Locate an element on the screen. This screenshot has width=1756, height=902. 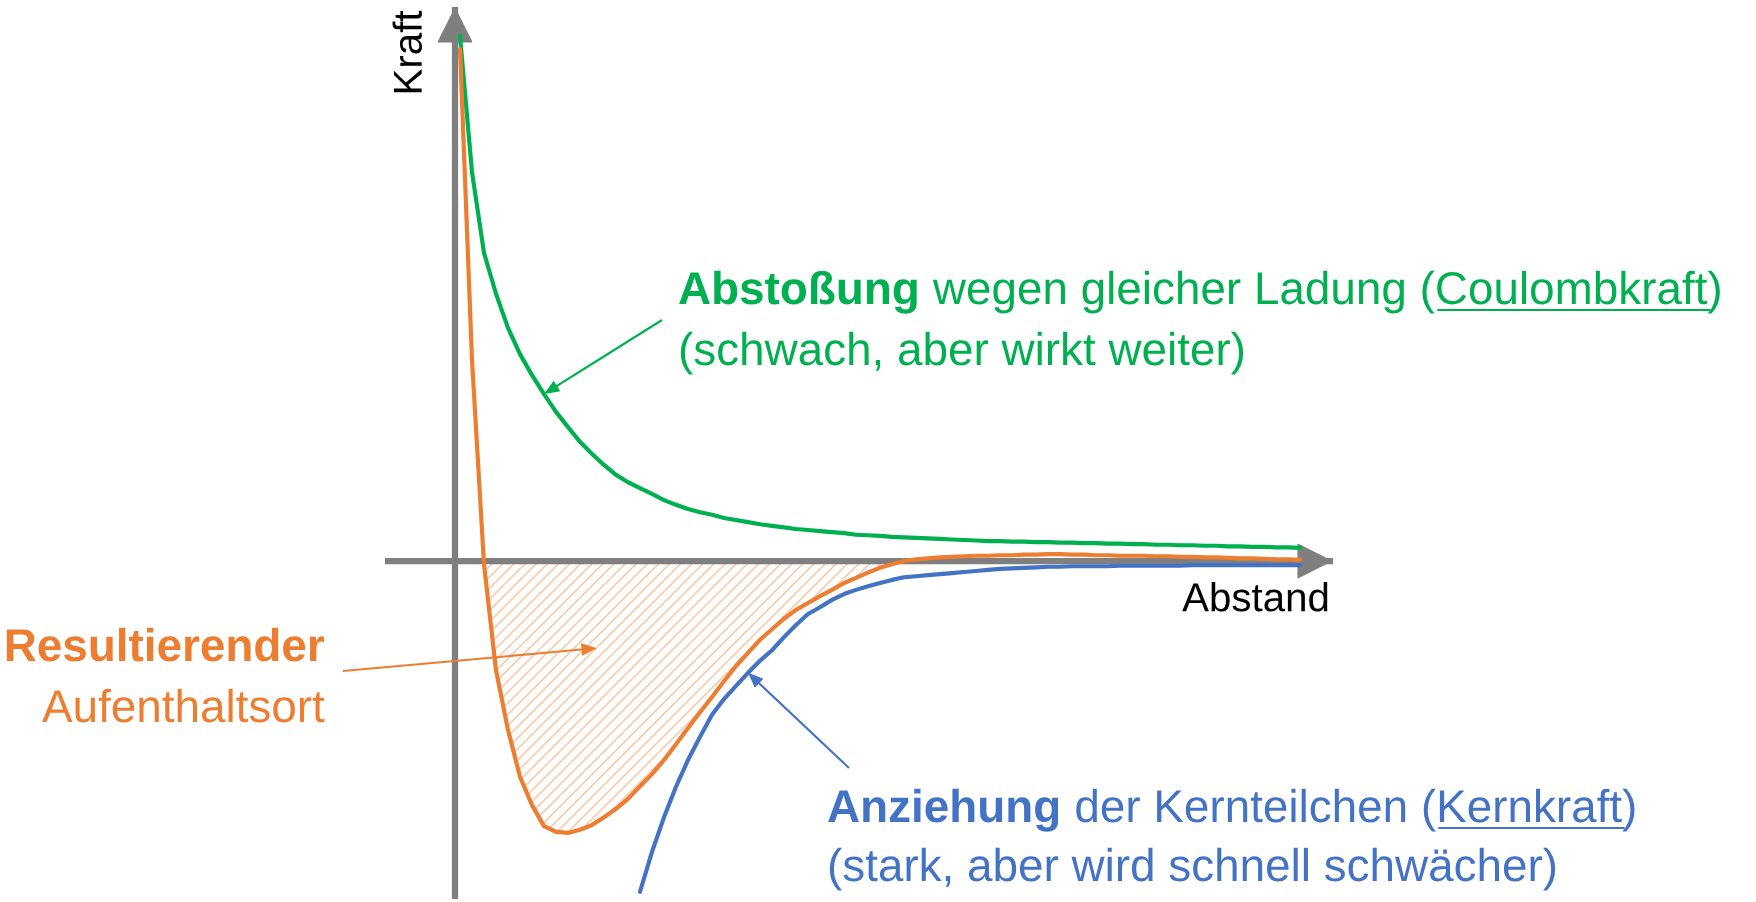
annotation: Abstoßung wegen gleicher Ladung (Coulombkraft) (schwach, aber wirkt weiter) is located at coordinates (1199, 322).